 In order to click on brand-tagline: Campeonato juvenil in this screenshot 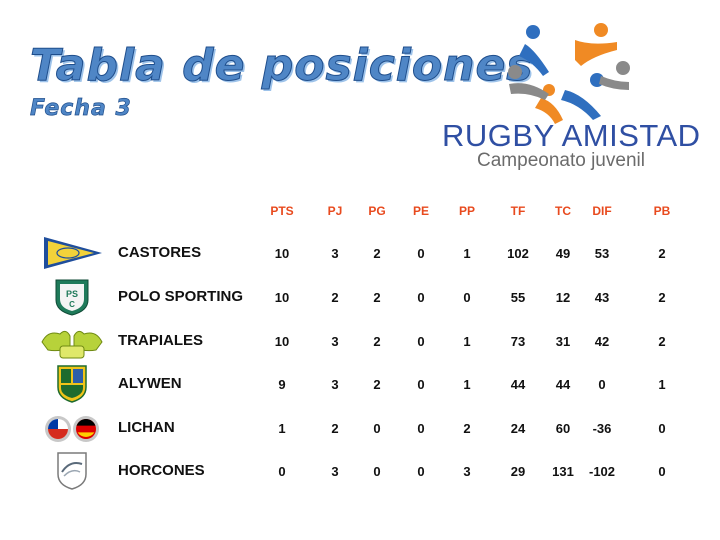, I will do `click(561, 160)`.